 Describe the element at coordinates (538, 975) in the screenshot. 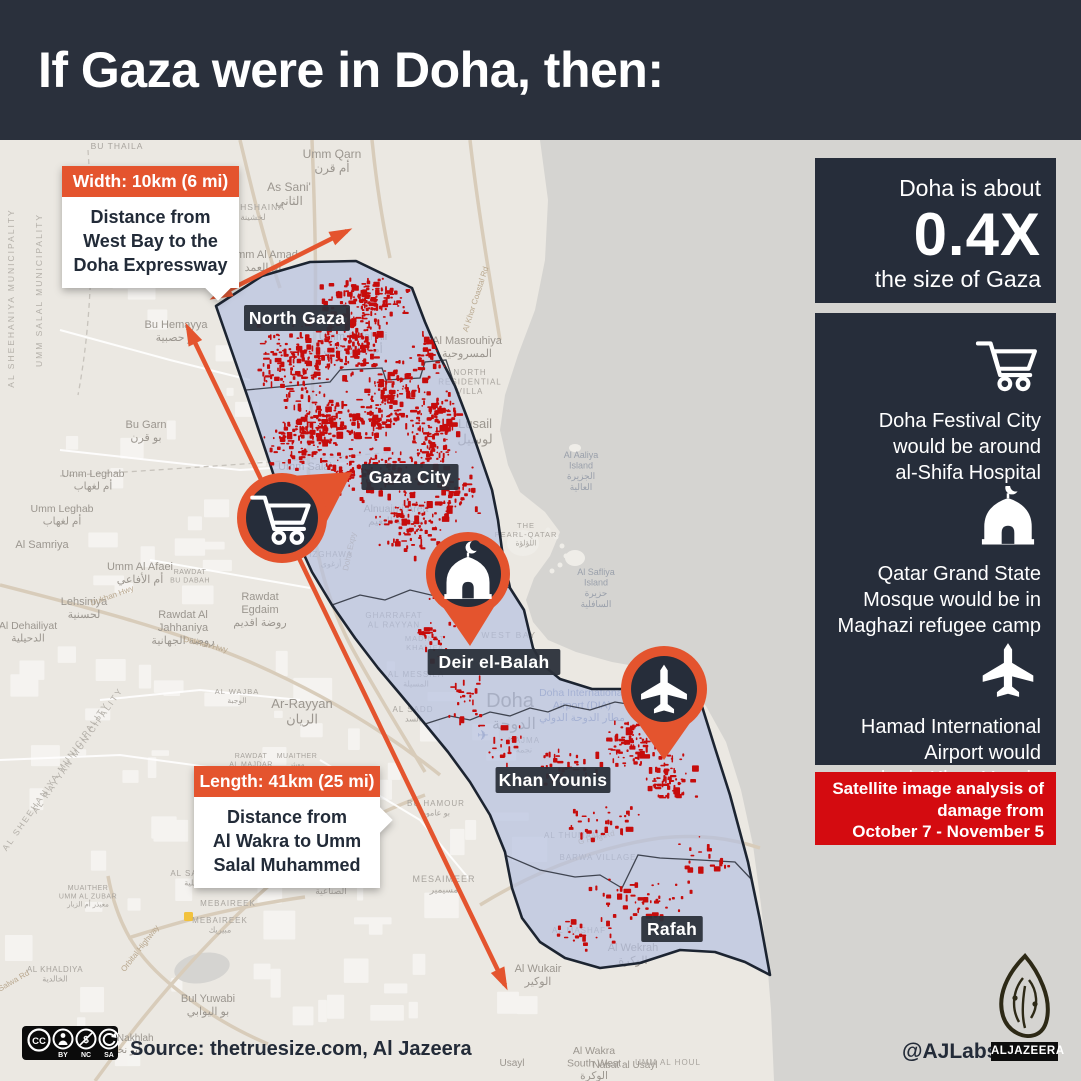

I see `map-place-label: Al Wukair الوكير` at that location.